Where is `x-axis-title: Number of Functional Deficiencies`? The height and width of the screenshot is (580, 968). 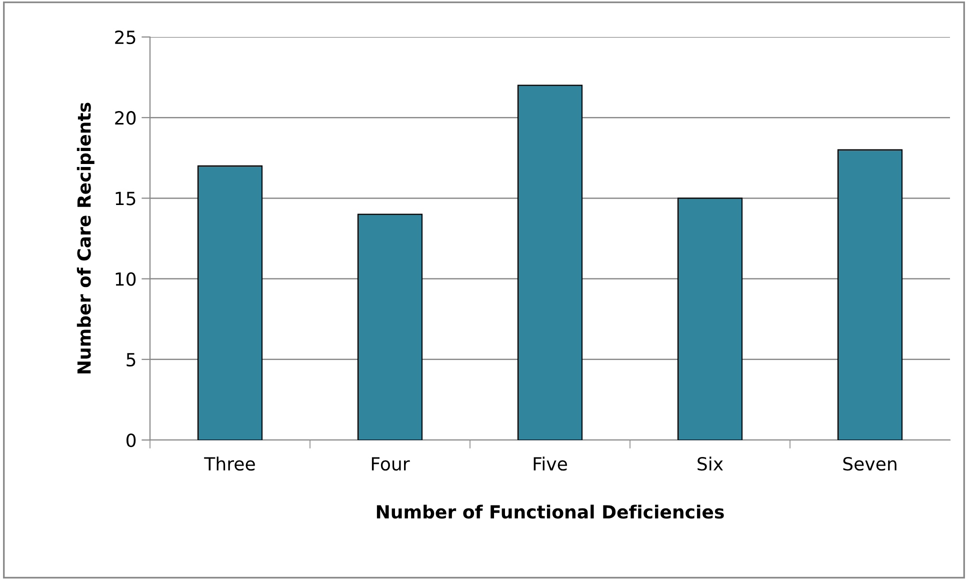 x-axis-title: Number of Functional Deficiencies is located at coordinates (550, 511).